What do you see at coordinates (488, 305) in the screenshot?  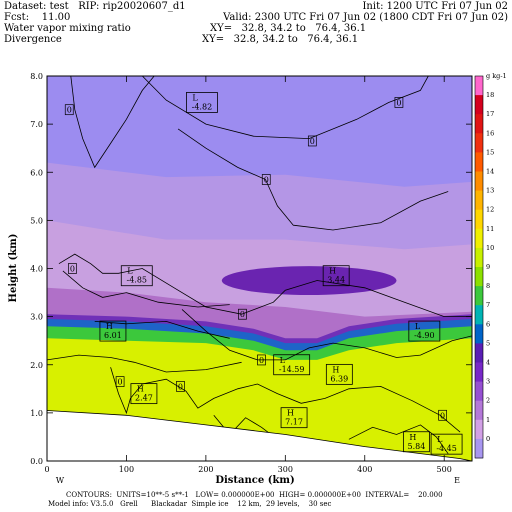 I see `colorbar-label: 7` at bounding box center [488, 305].